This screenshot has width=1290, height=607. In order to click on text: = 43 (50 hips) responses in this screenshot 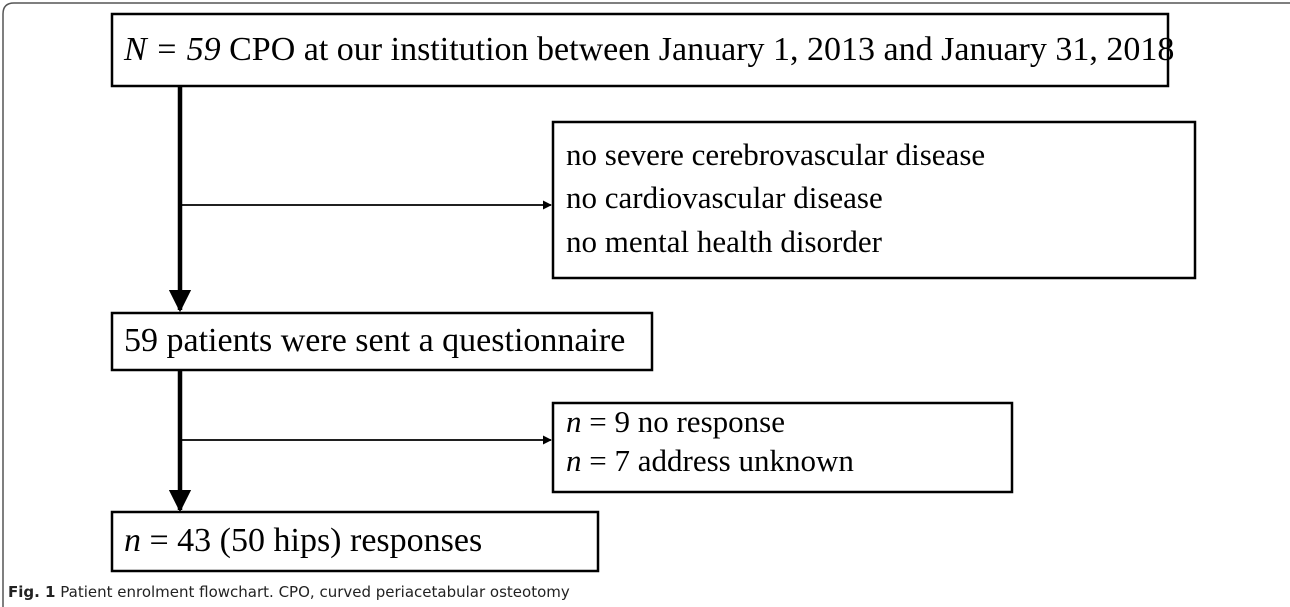, I will do `click(311, 540)`.